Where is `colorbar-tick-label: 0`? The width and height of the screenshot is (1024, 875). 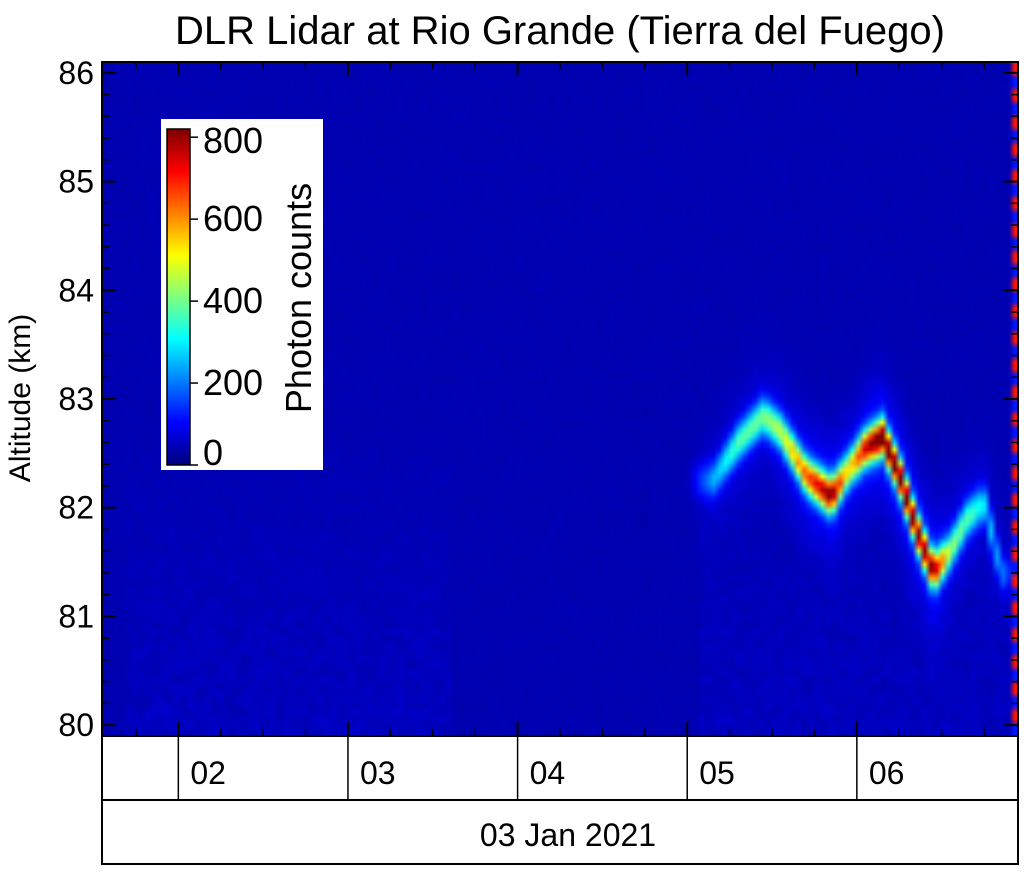 colorbar-tick-label: 0 is located at coordinates (213, 452).